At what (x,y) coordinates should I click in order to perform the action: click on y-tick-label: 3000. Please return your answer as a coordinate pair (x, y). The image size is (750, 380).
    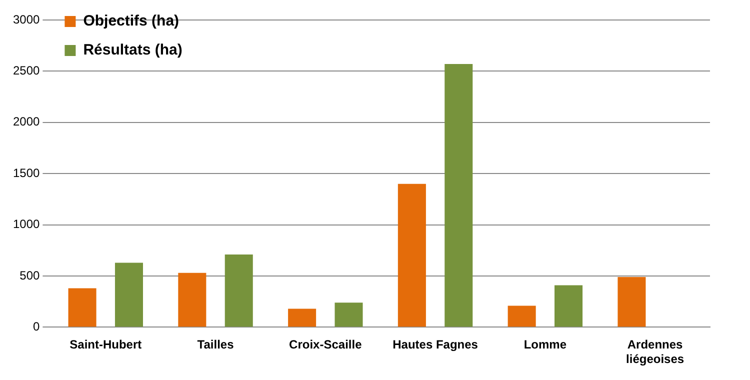
    Looking at the image, I should click on (26, 19).